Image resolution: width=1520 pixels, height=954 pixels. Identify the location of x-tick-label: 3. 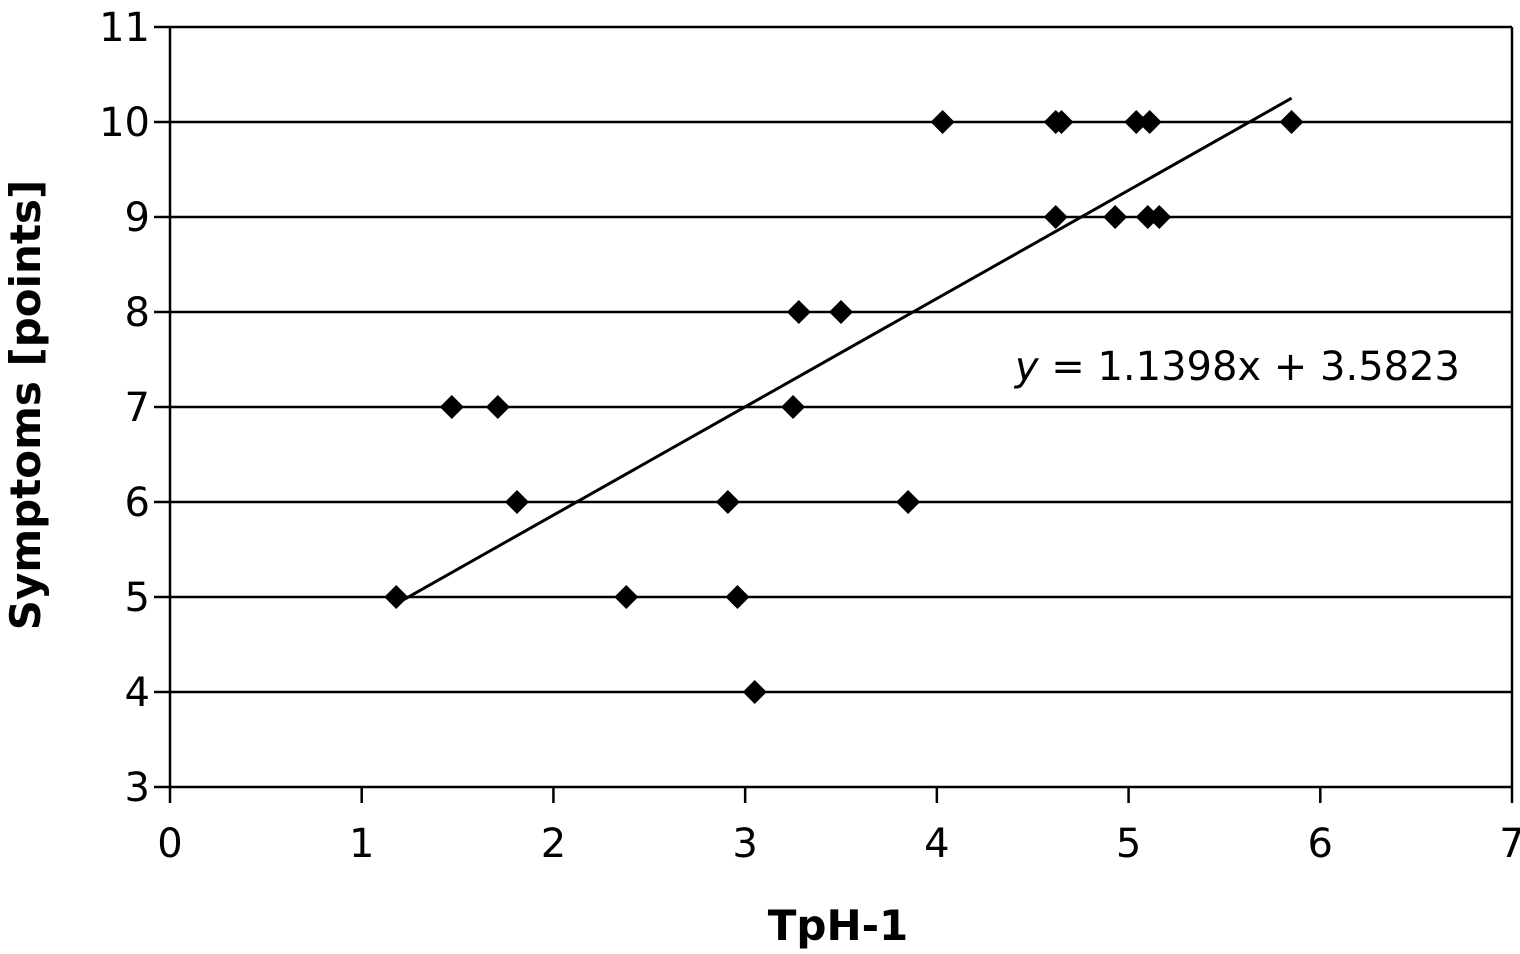
(744, 844).